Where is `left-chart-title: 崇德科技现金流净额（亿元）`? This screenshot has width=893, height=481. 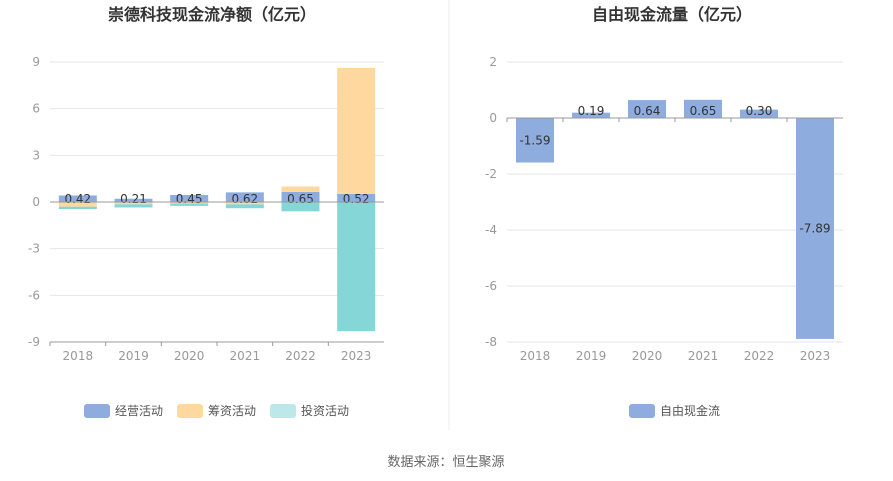 left-chart-title: 崇德科技现金流净额（亿元） is located at coordinates (212, 14).